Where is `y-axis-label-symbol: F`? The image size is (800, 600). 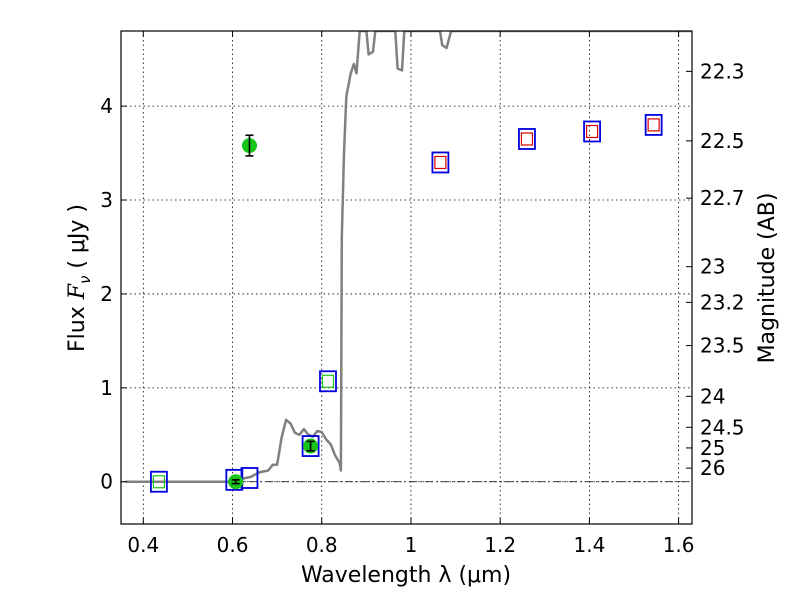 y-axis-label-symbol: F is located at coordinates (77, 291).